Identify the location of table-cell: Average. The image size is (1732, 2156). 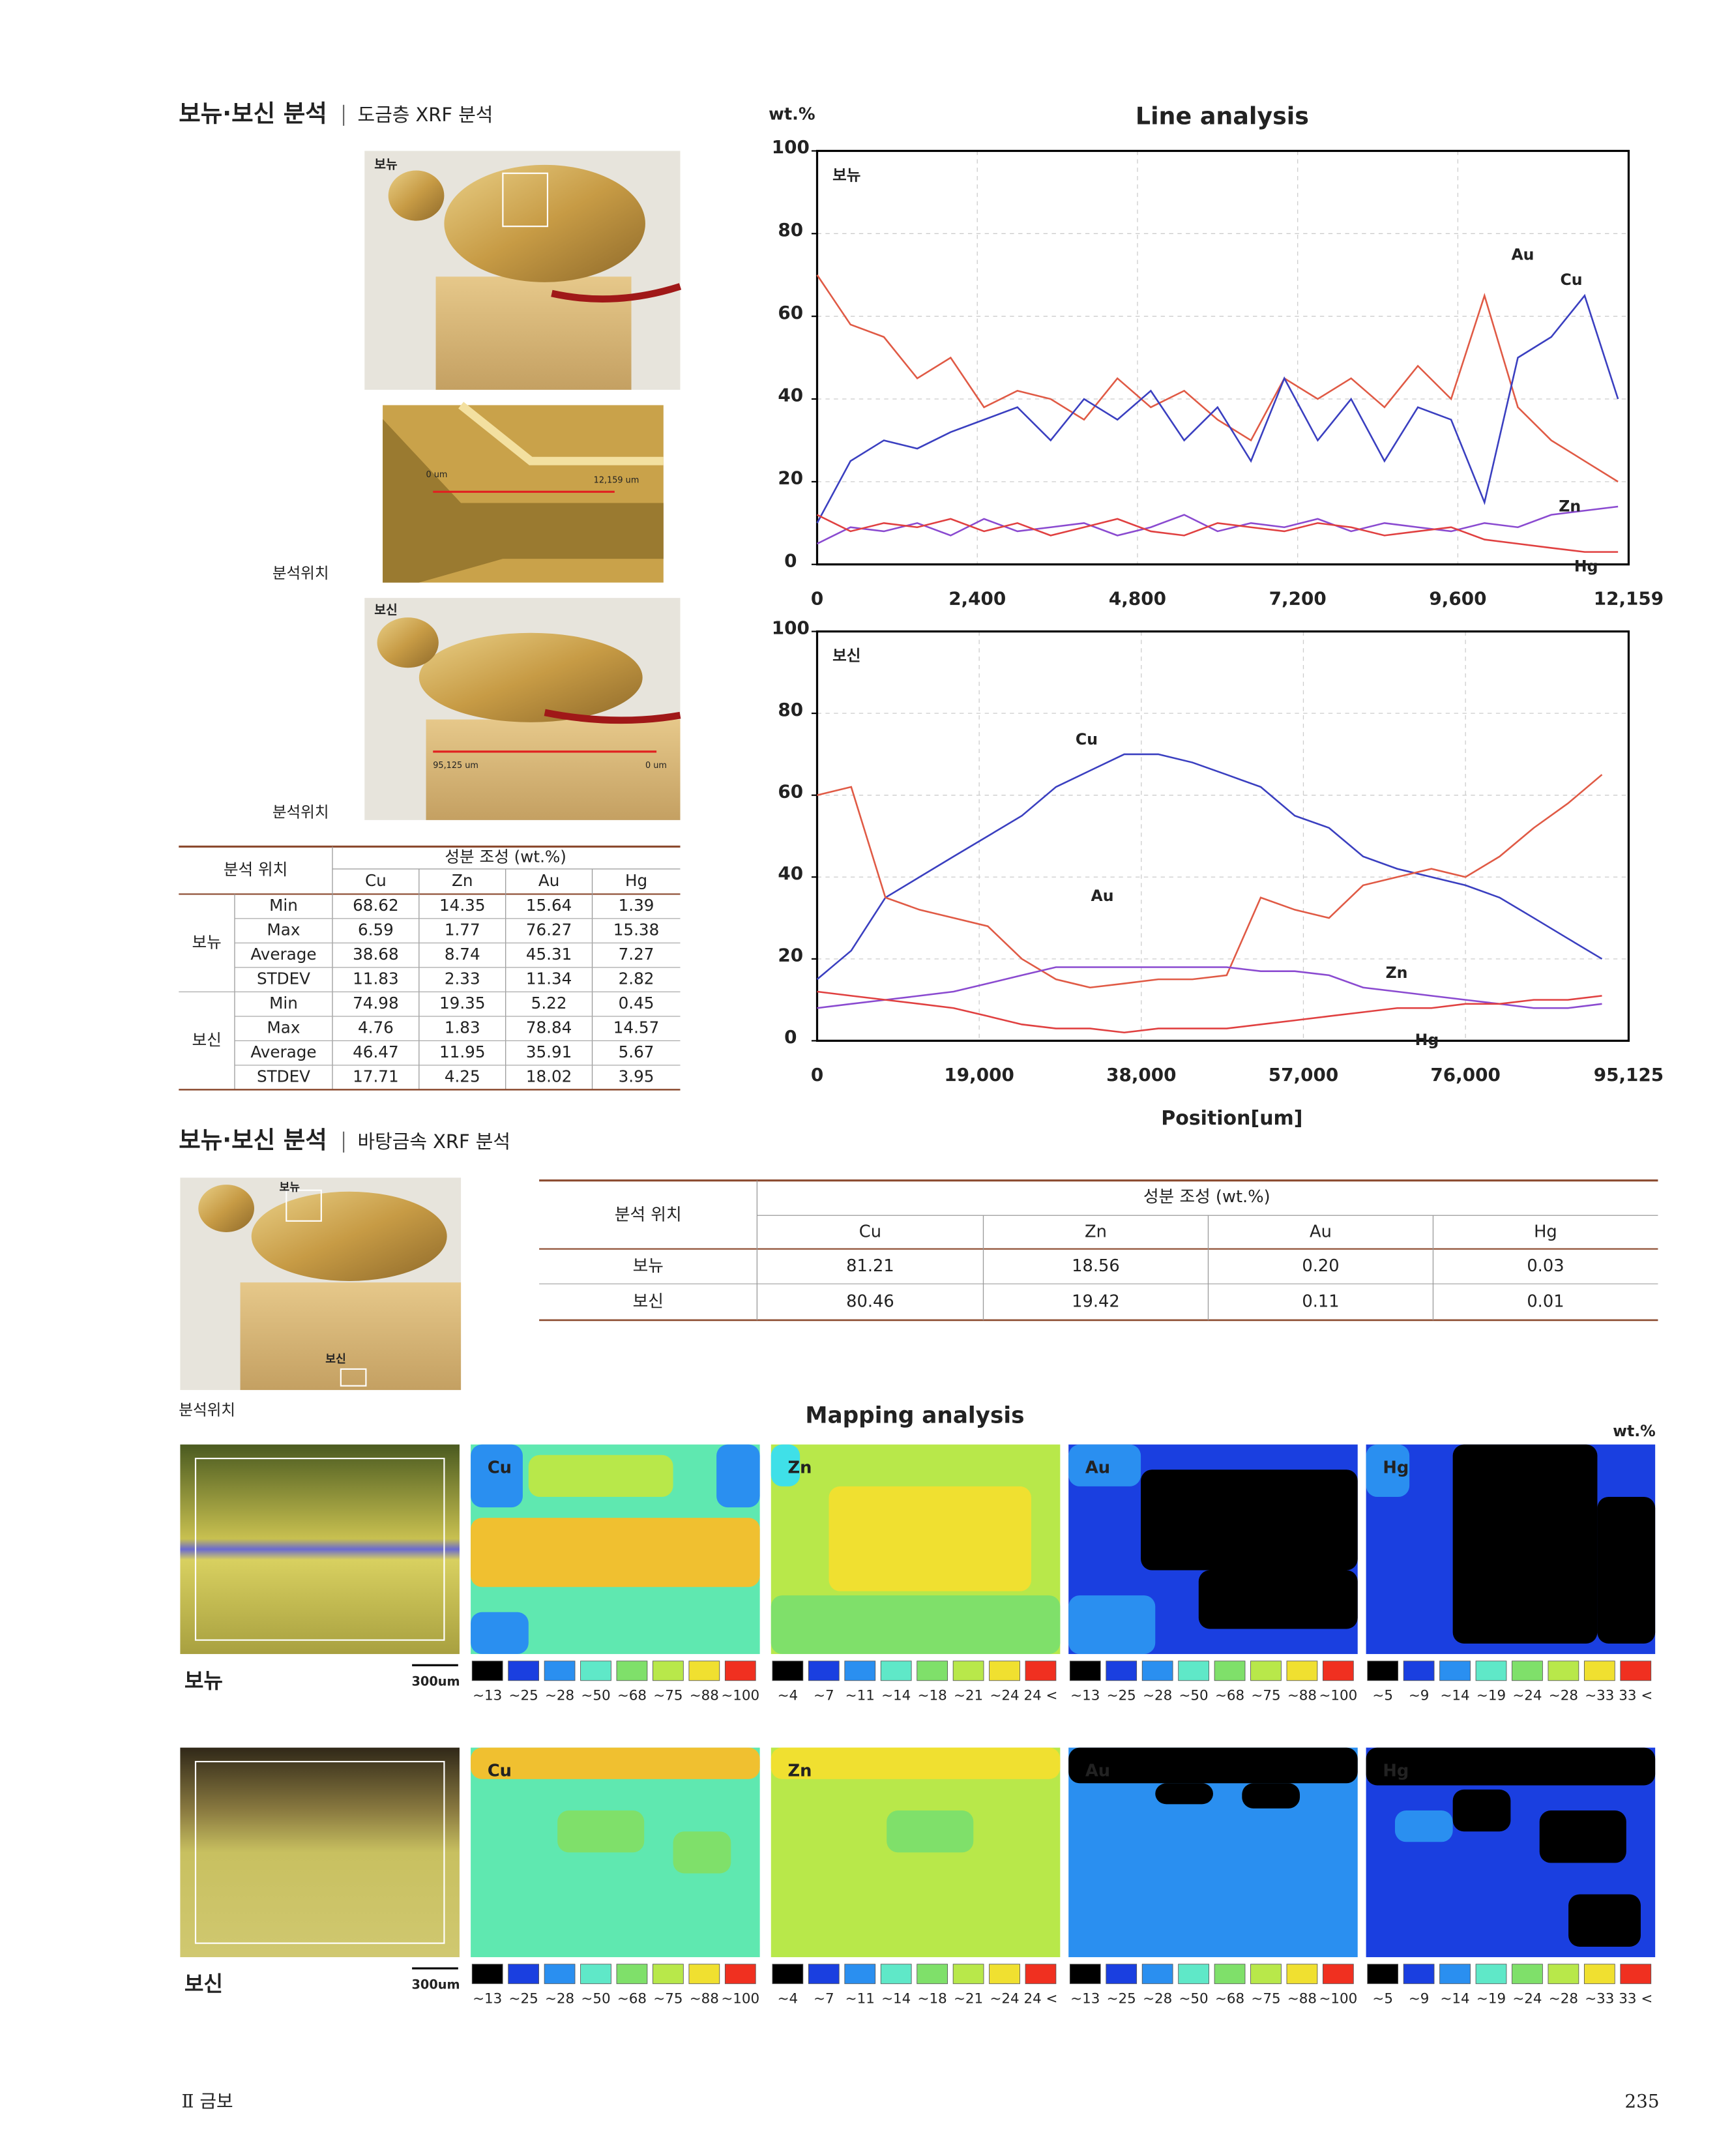
(283, 1051).